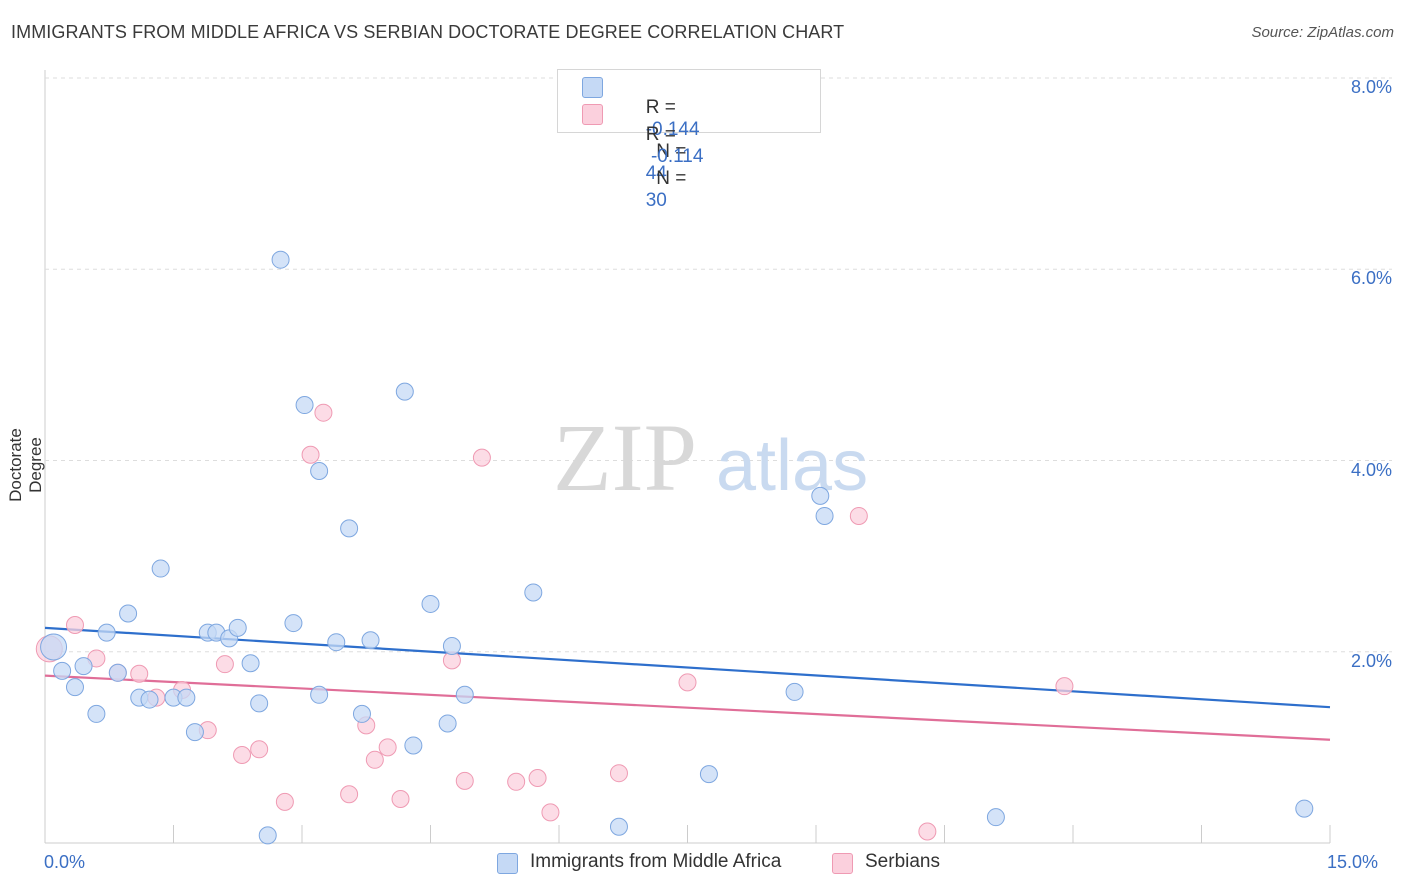  Describe the element at coordinates (687, 707) in the screenshot. I see `serbians-trend-line` at that location.